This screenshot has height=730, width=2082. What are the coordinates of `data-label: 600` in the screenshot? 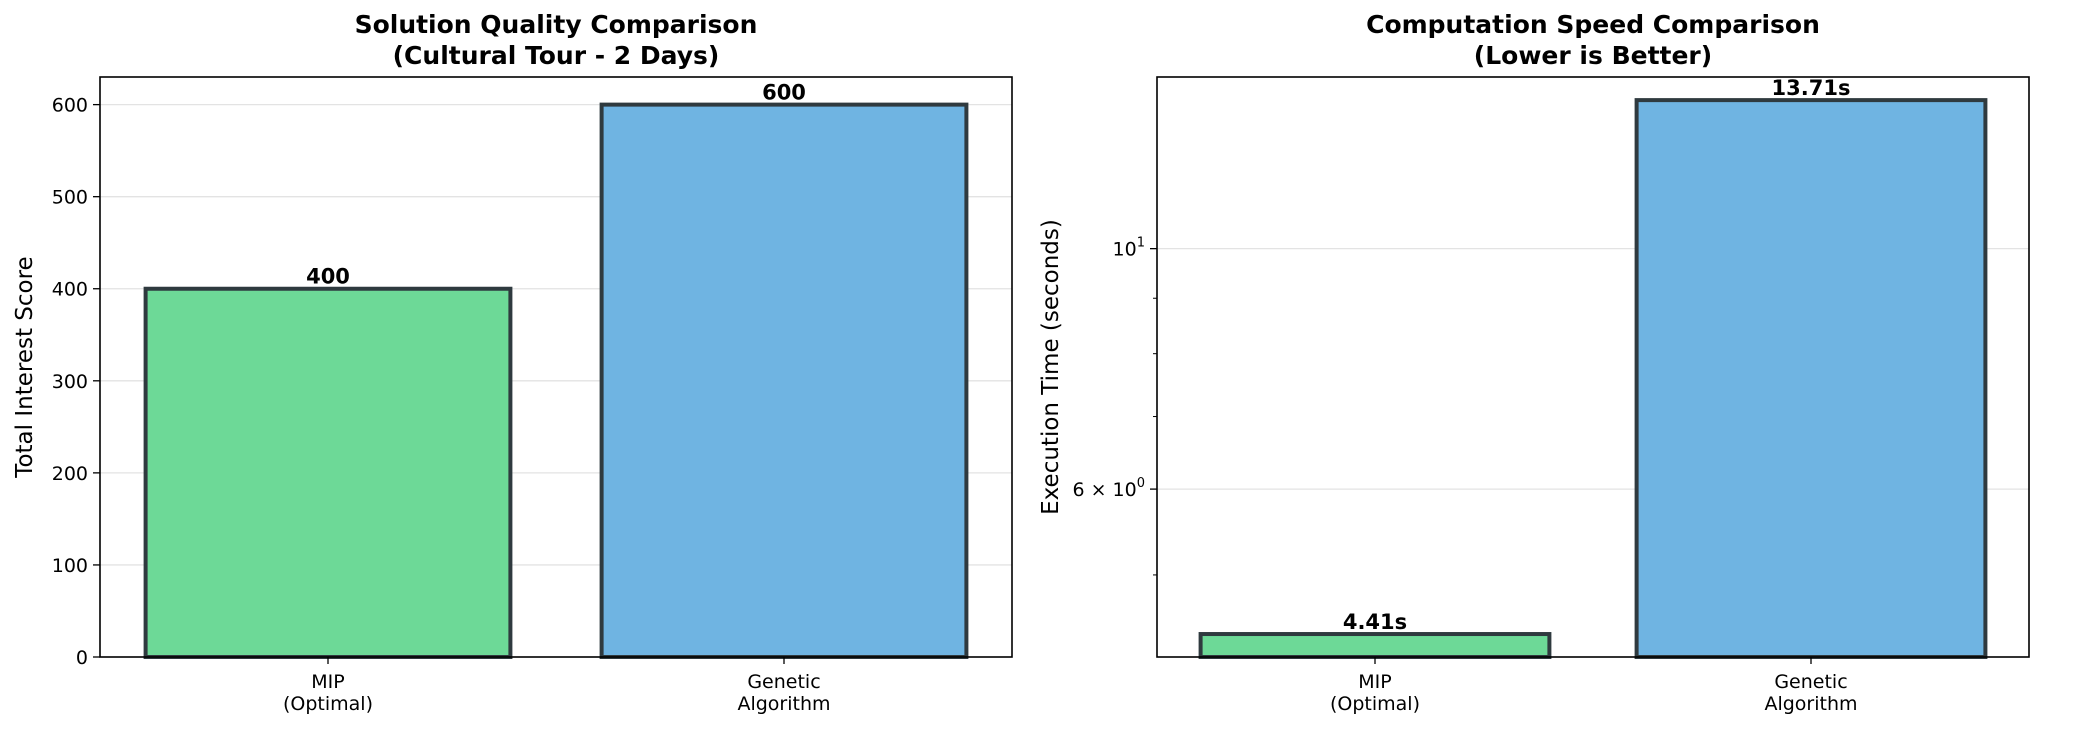 It's located at (784, 93).